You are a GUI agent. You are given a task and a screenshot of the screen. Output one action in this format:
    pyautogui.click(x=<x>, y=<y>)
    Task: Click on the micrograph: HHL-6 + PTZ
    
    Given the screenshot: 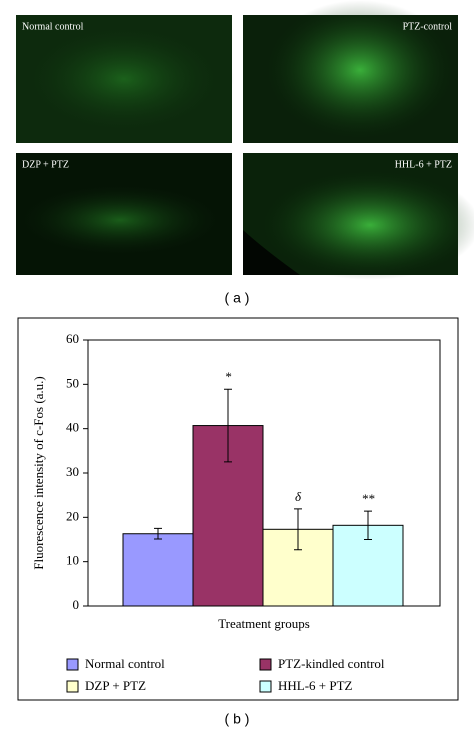 What is the action you would take?
    pyautogui.click(x=358, y=216)
    